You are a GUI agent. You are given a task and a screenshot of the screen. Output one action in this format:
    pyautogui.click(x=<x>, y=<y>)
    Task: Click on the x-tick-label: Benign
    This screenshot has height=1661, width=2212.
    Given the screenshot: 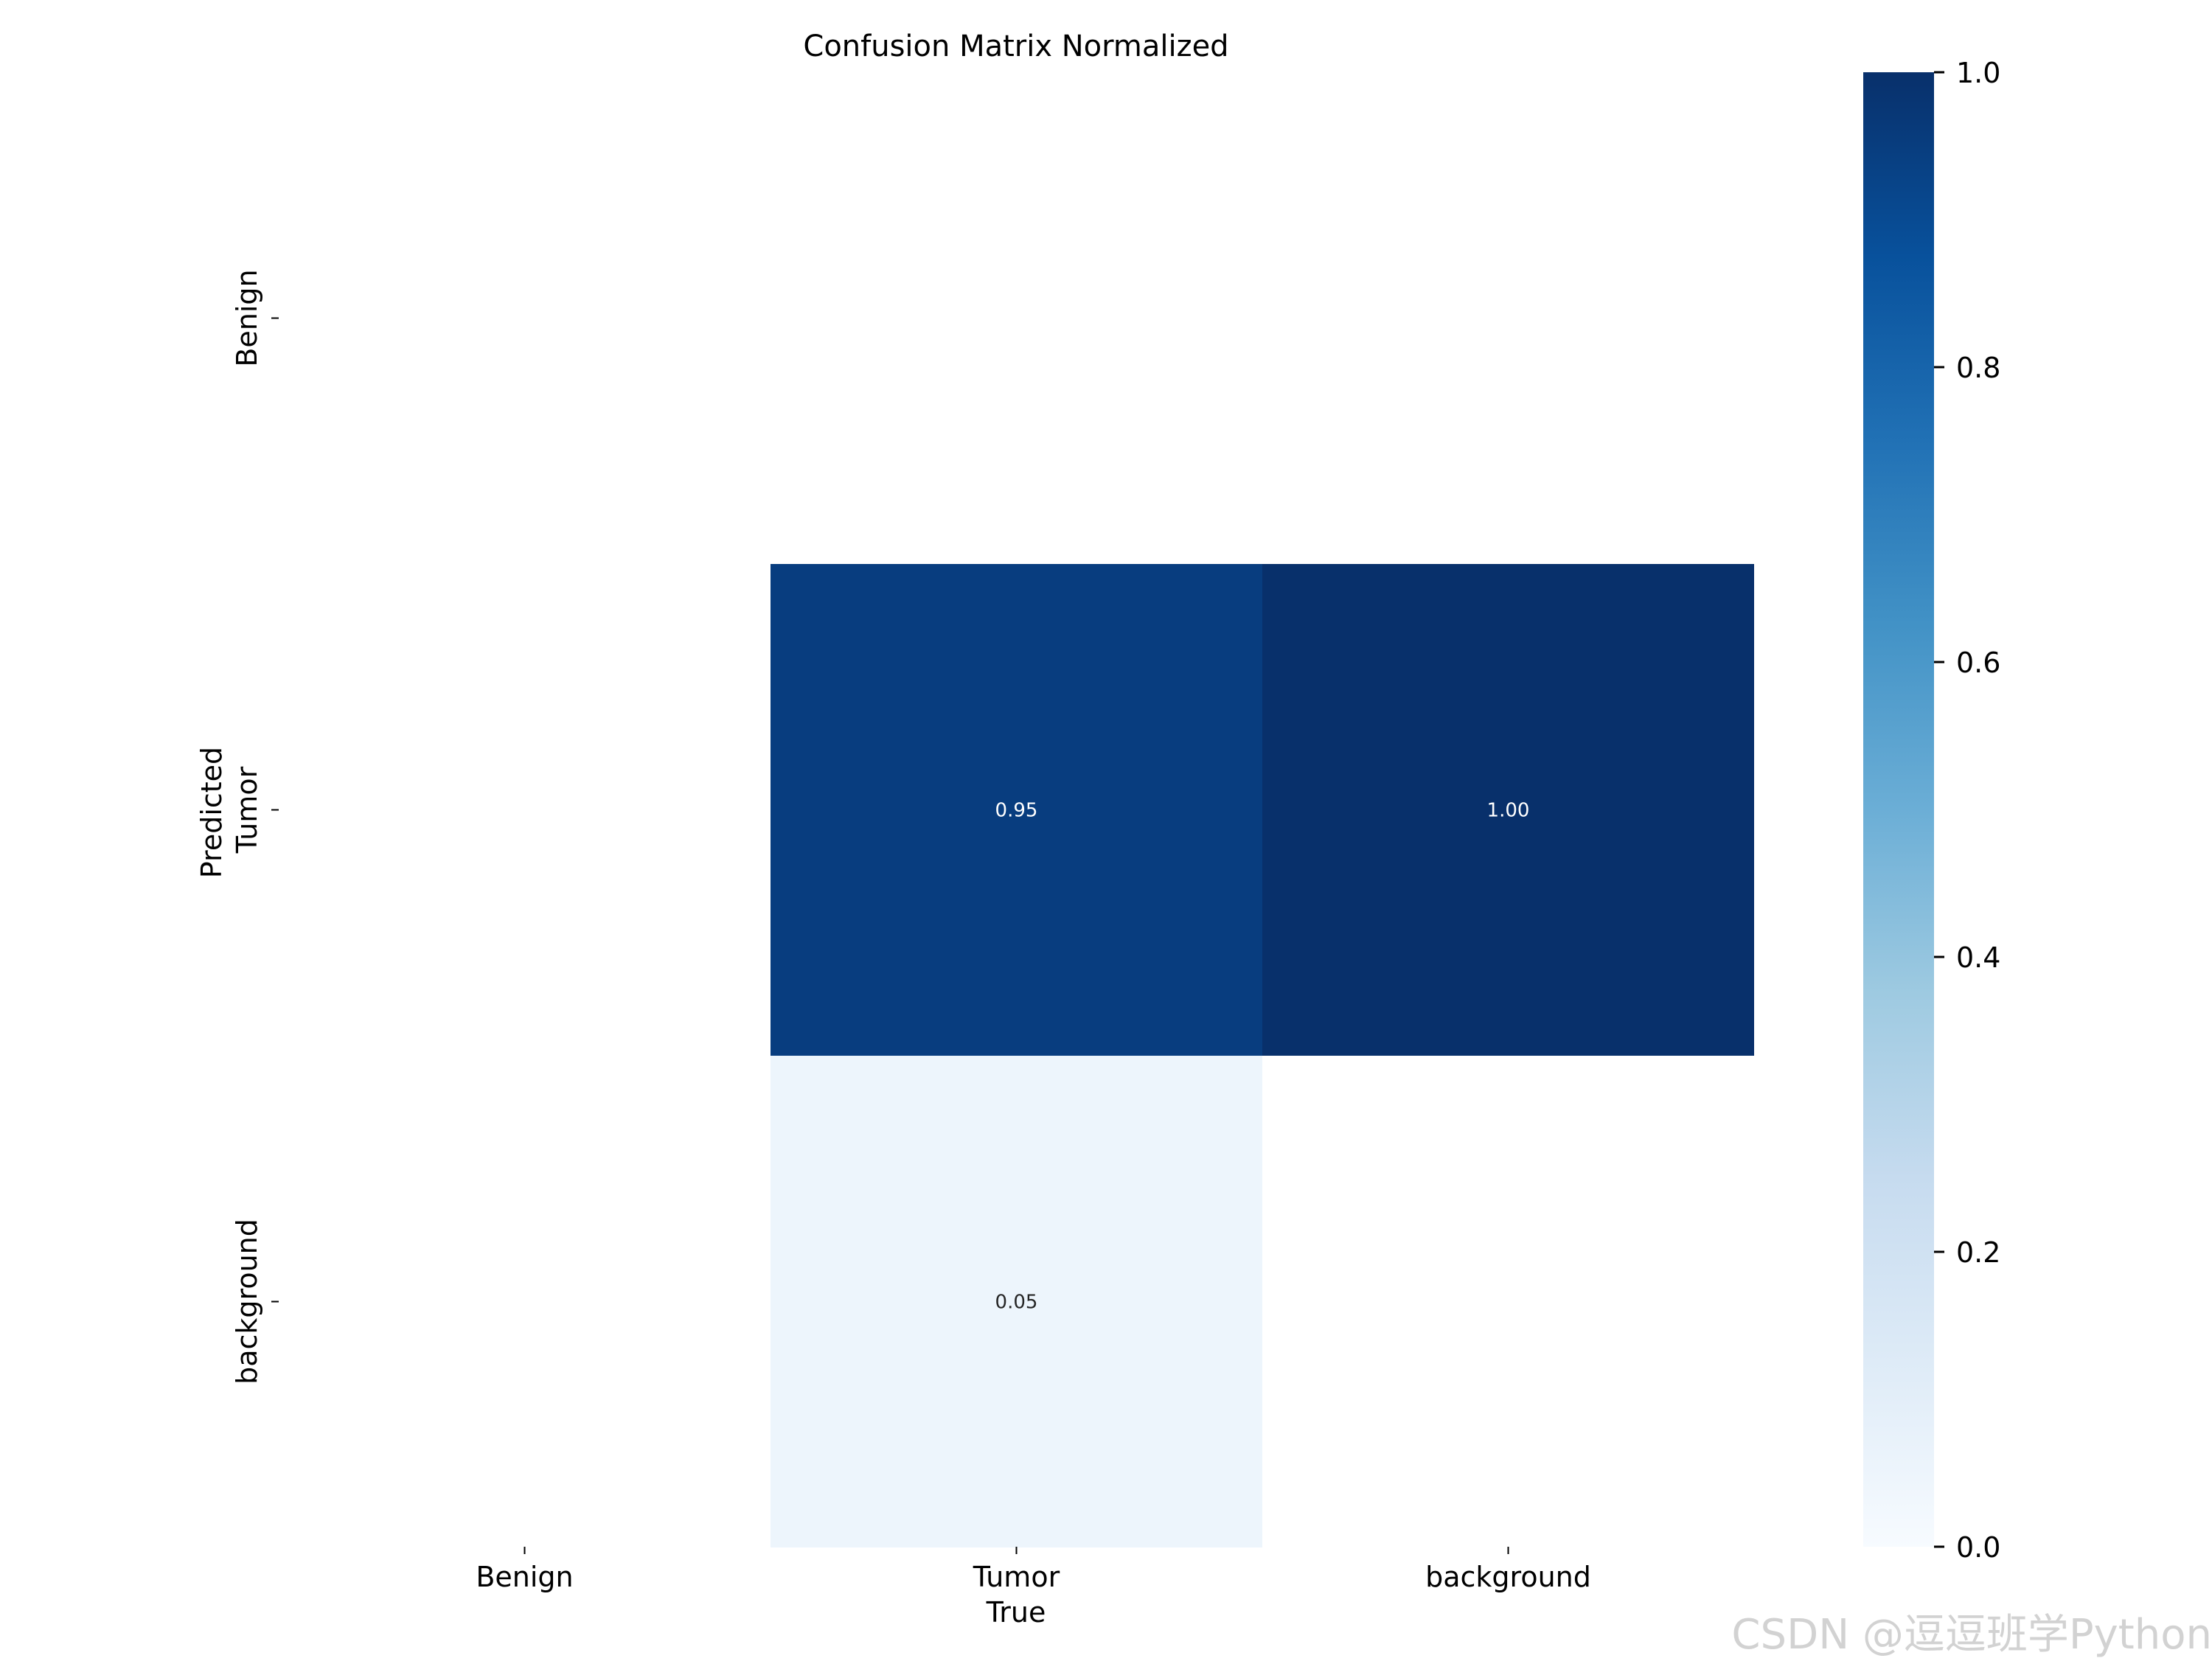 What is the action you would take?
    pyautogui.click(x=524, y=1577)
    